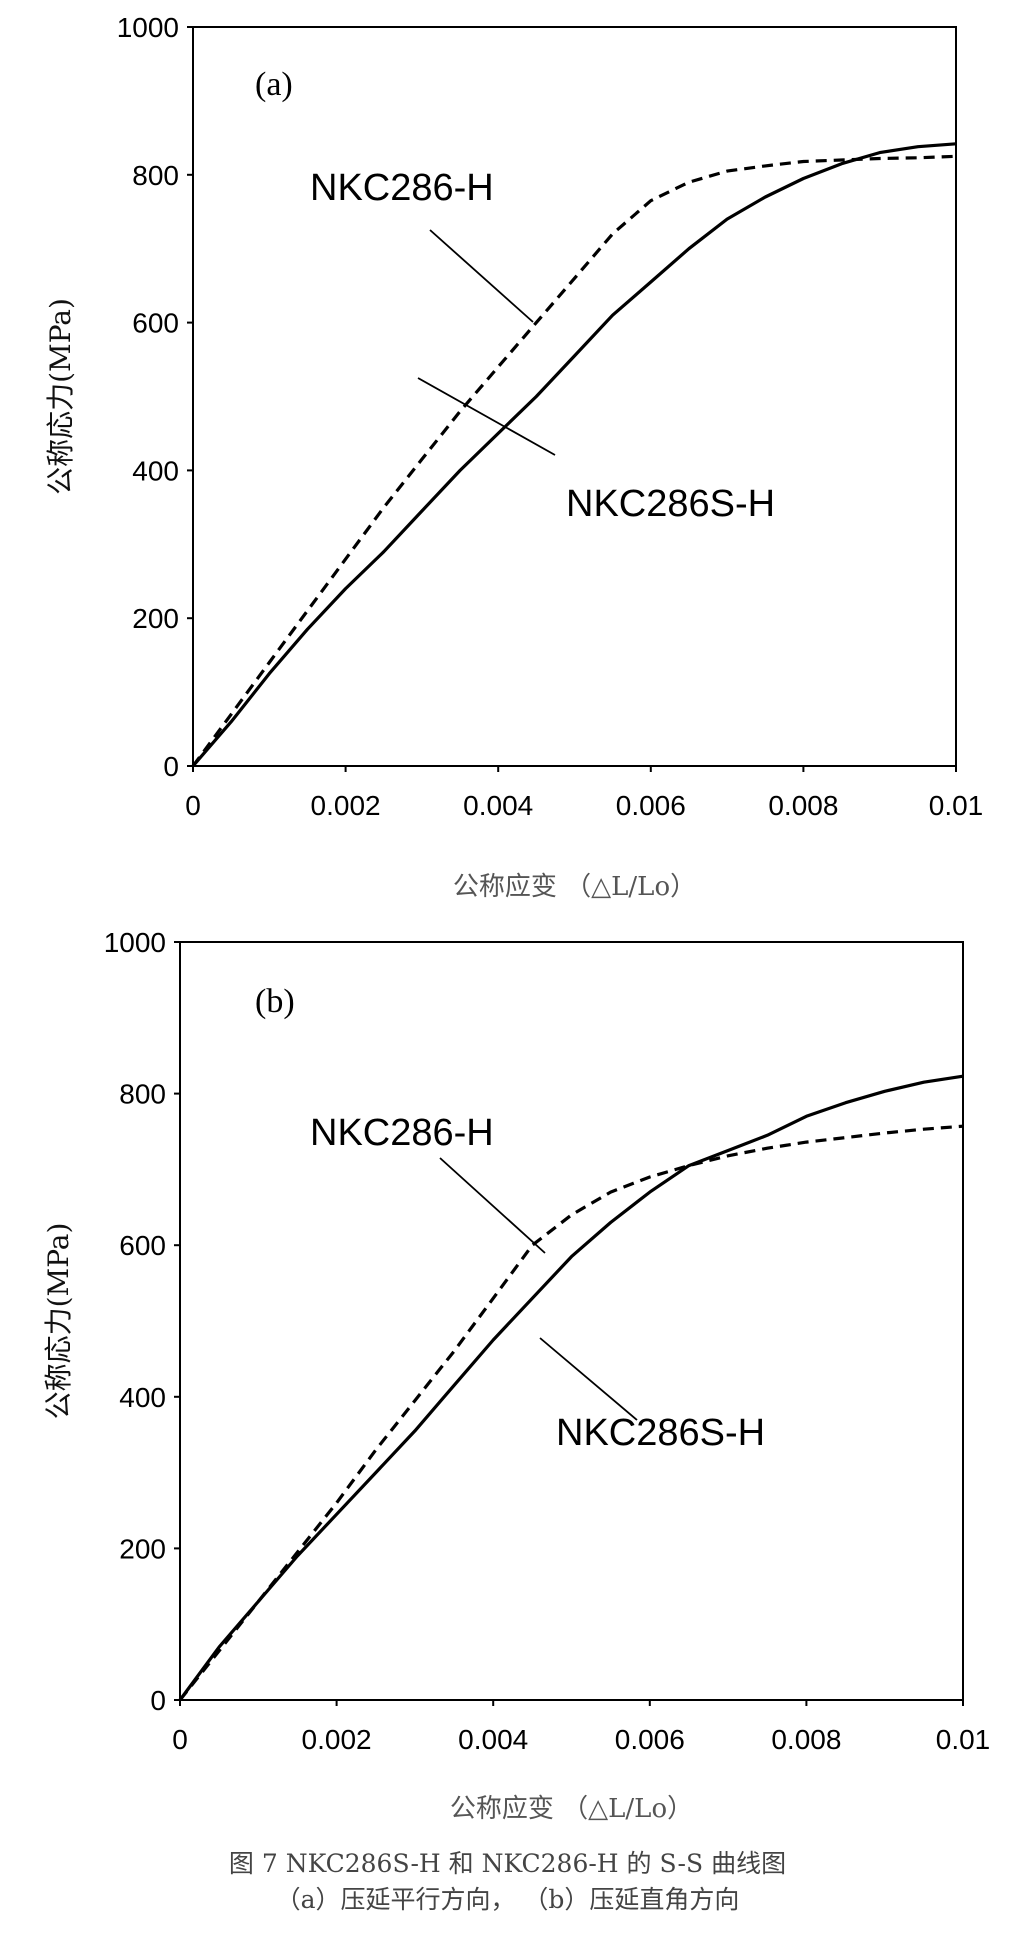 The image size is (1015, 1936). Describe the element at coordinates (275, 1001) in the screenshot. I see `panel-label: (b)` at that location.